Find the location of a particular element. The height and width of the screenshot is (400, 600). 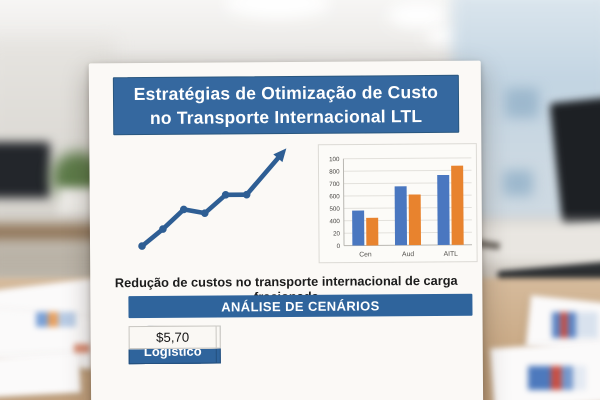

y-axis-tick-label: 20 is located at coordinates (336, 234).